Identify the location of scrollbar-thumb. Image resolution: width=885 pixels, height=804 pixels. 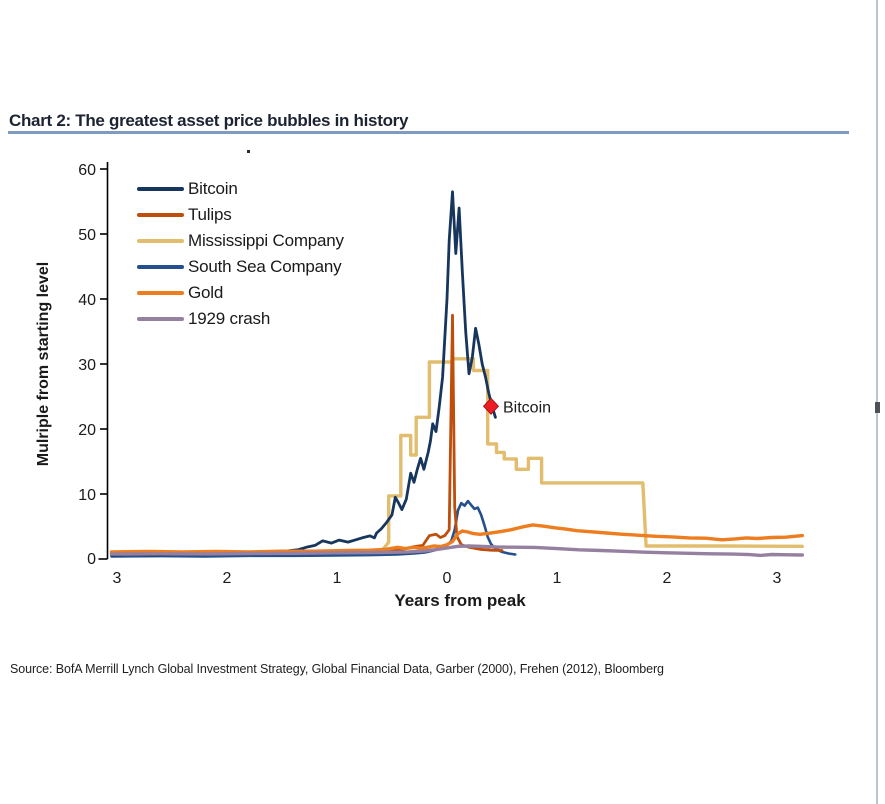
(877, 407).